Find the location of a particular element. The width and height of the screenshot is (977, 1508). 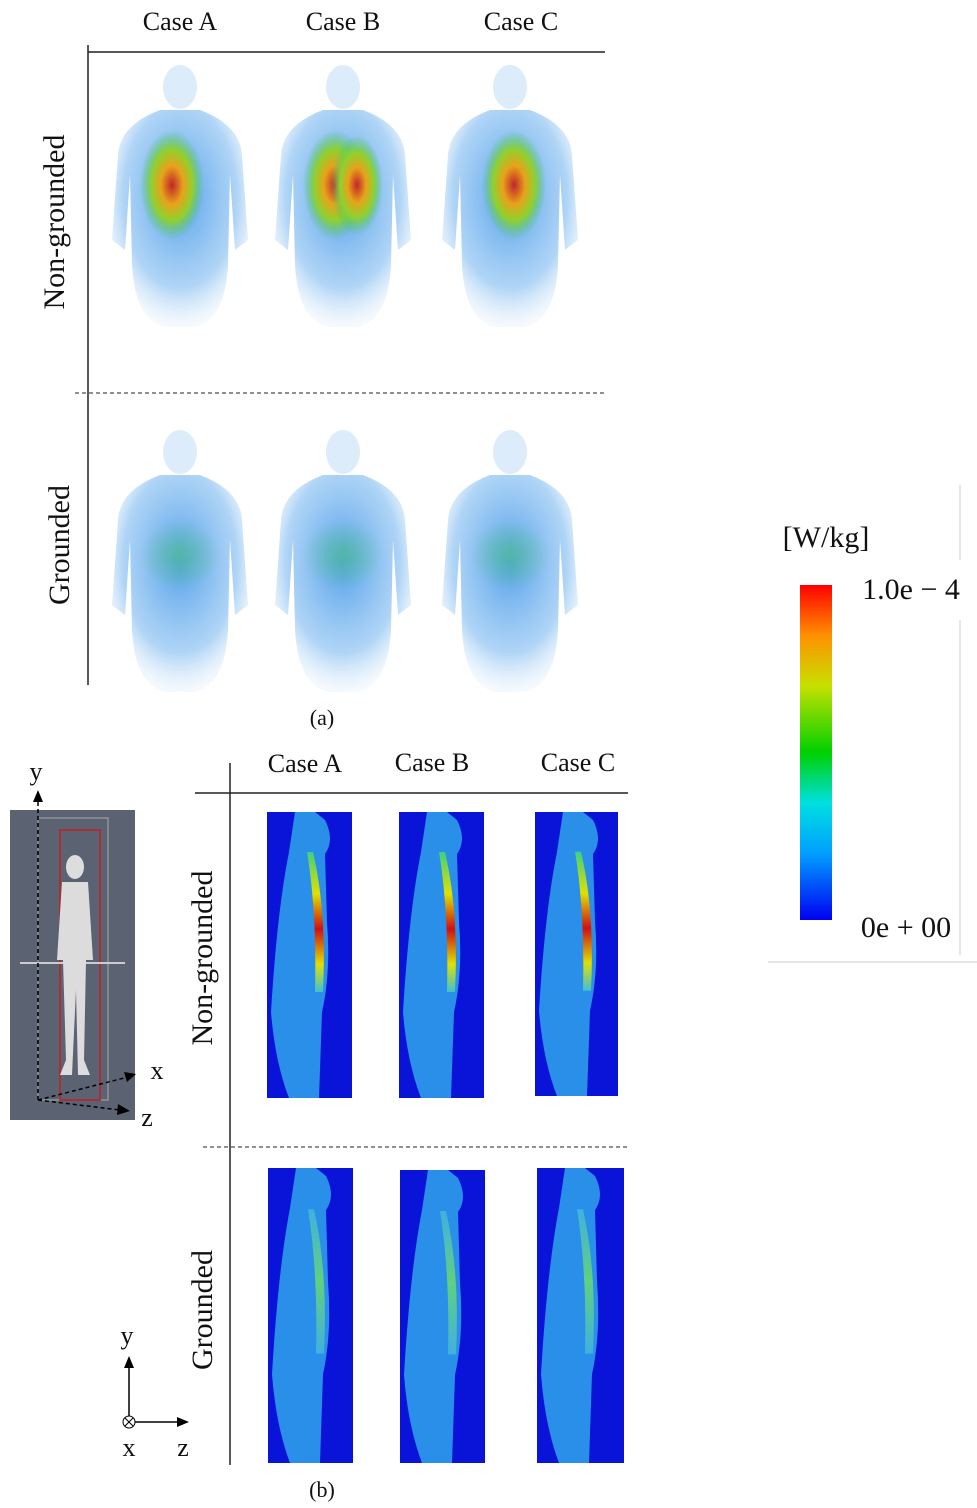

model-image is located at coordinates (73, 955).